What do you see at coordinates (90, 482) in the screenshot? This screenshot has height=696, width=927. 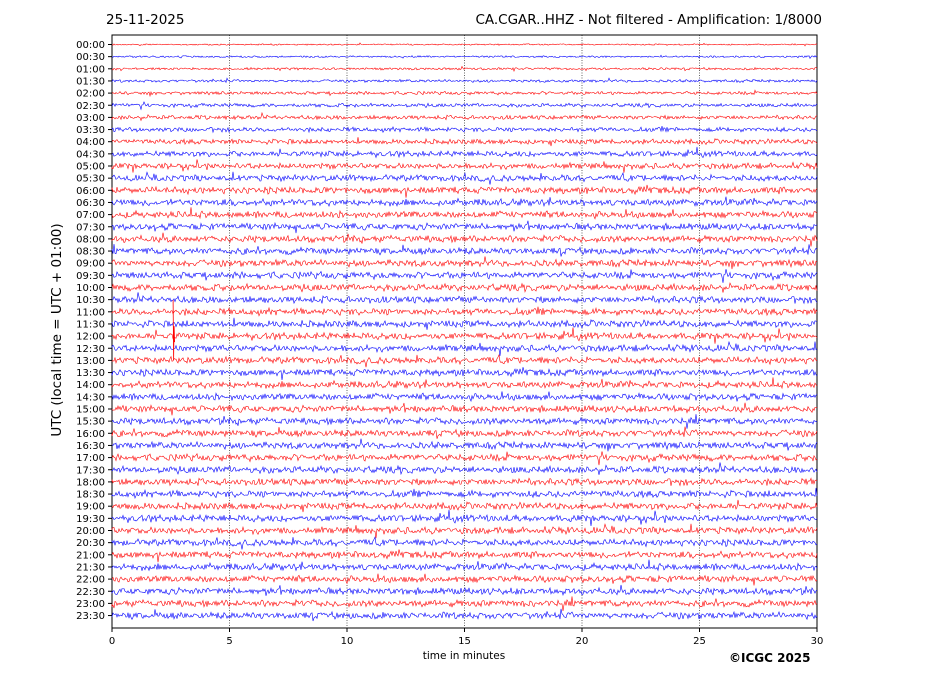 I see `y-tick-label: 18:00` at bounding box center [90, 482].